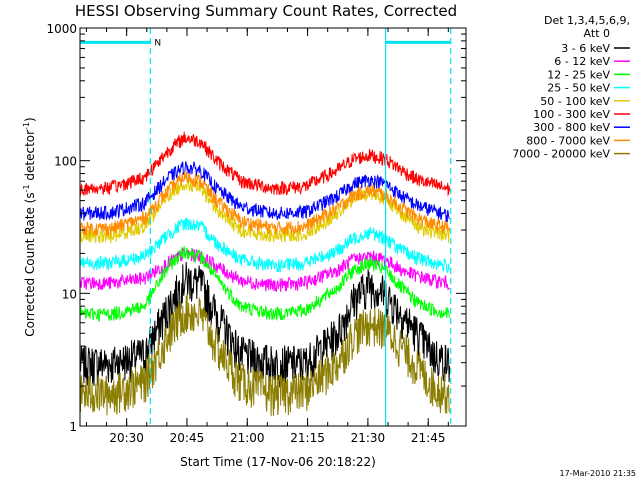 This screenshot has width=640, height=480. What do you see at coordinates (30, 119) in the screenshot?
I see `y-axis-label-end: )` at bounding box center [30, 119].